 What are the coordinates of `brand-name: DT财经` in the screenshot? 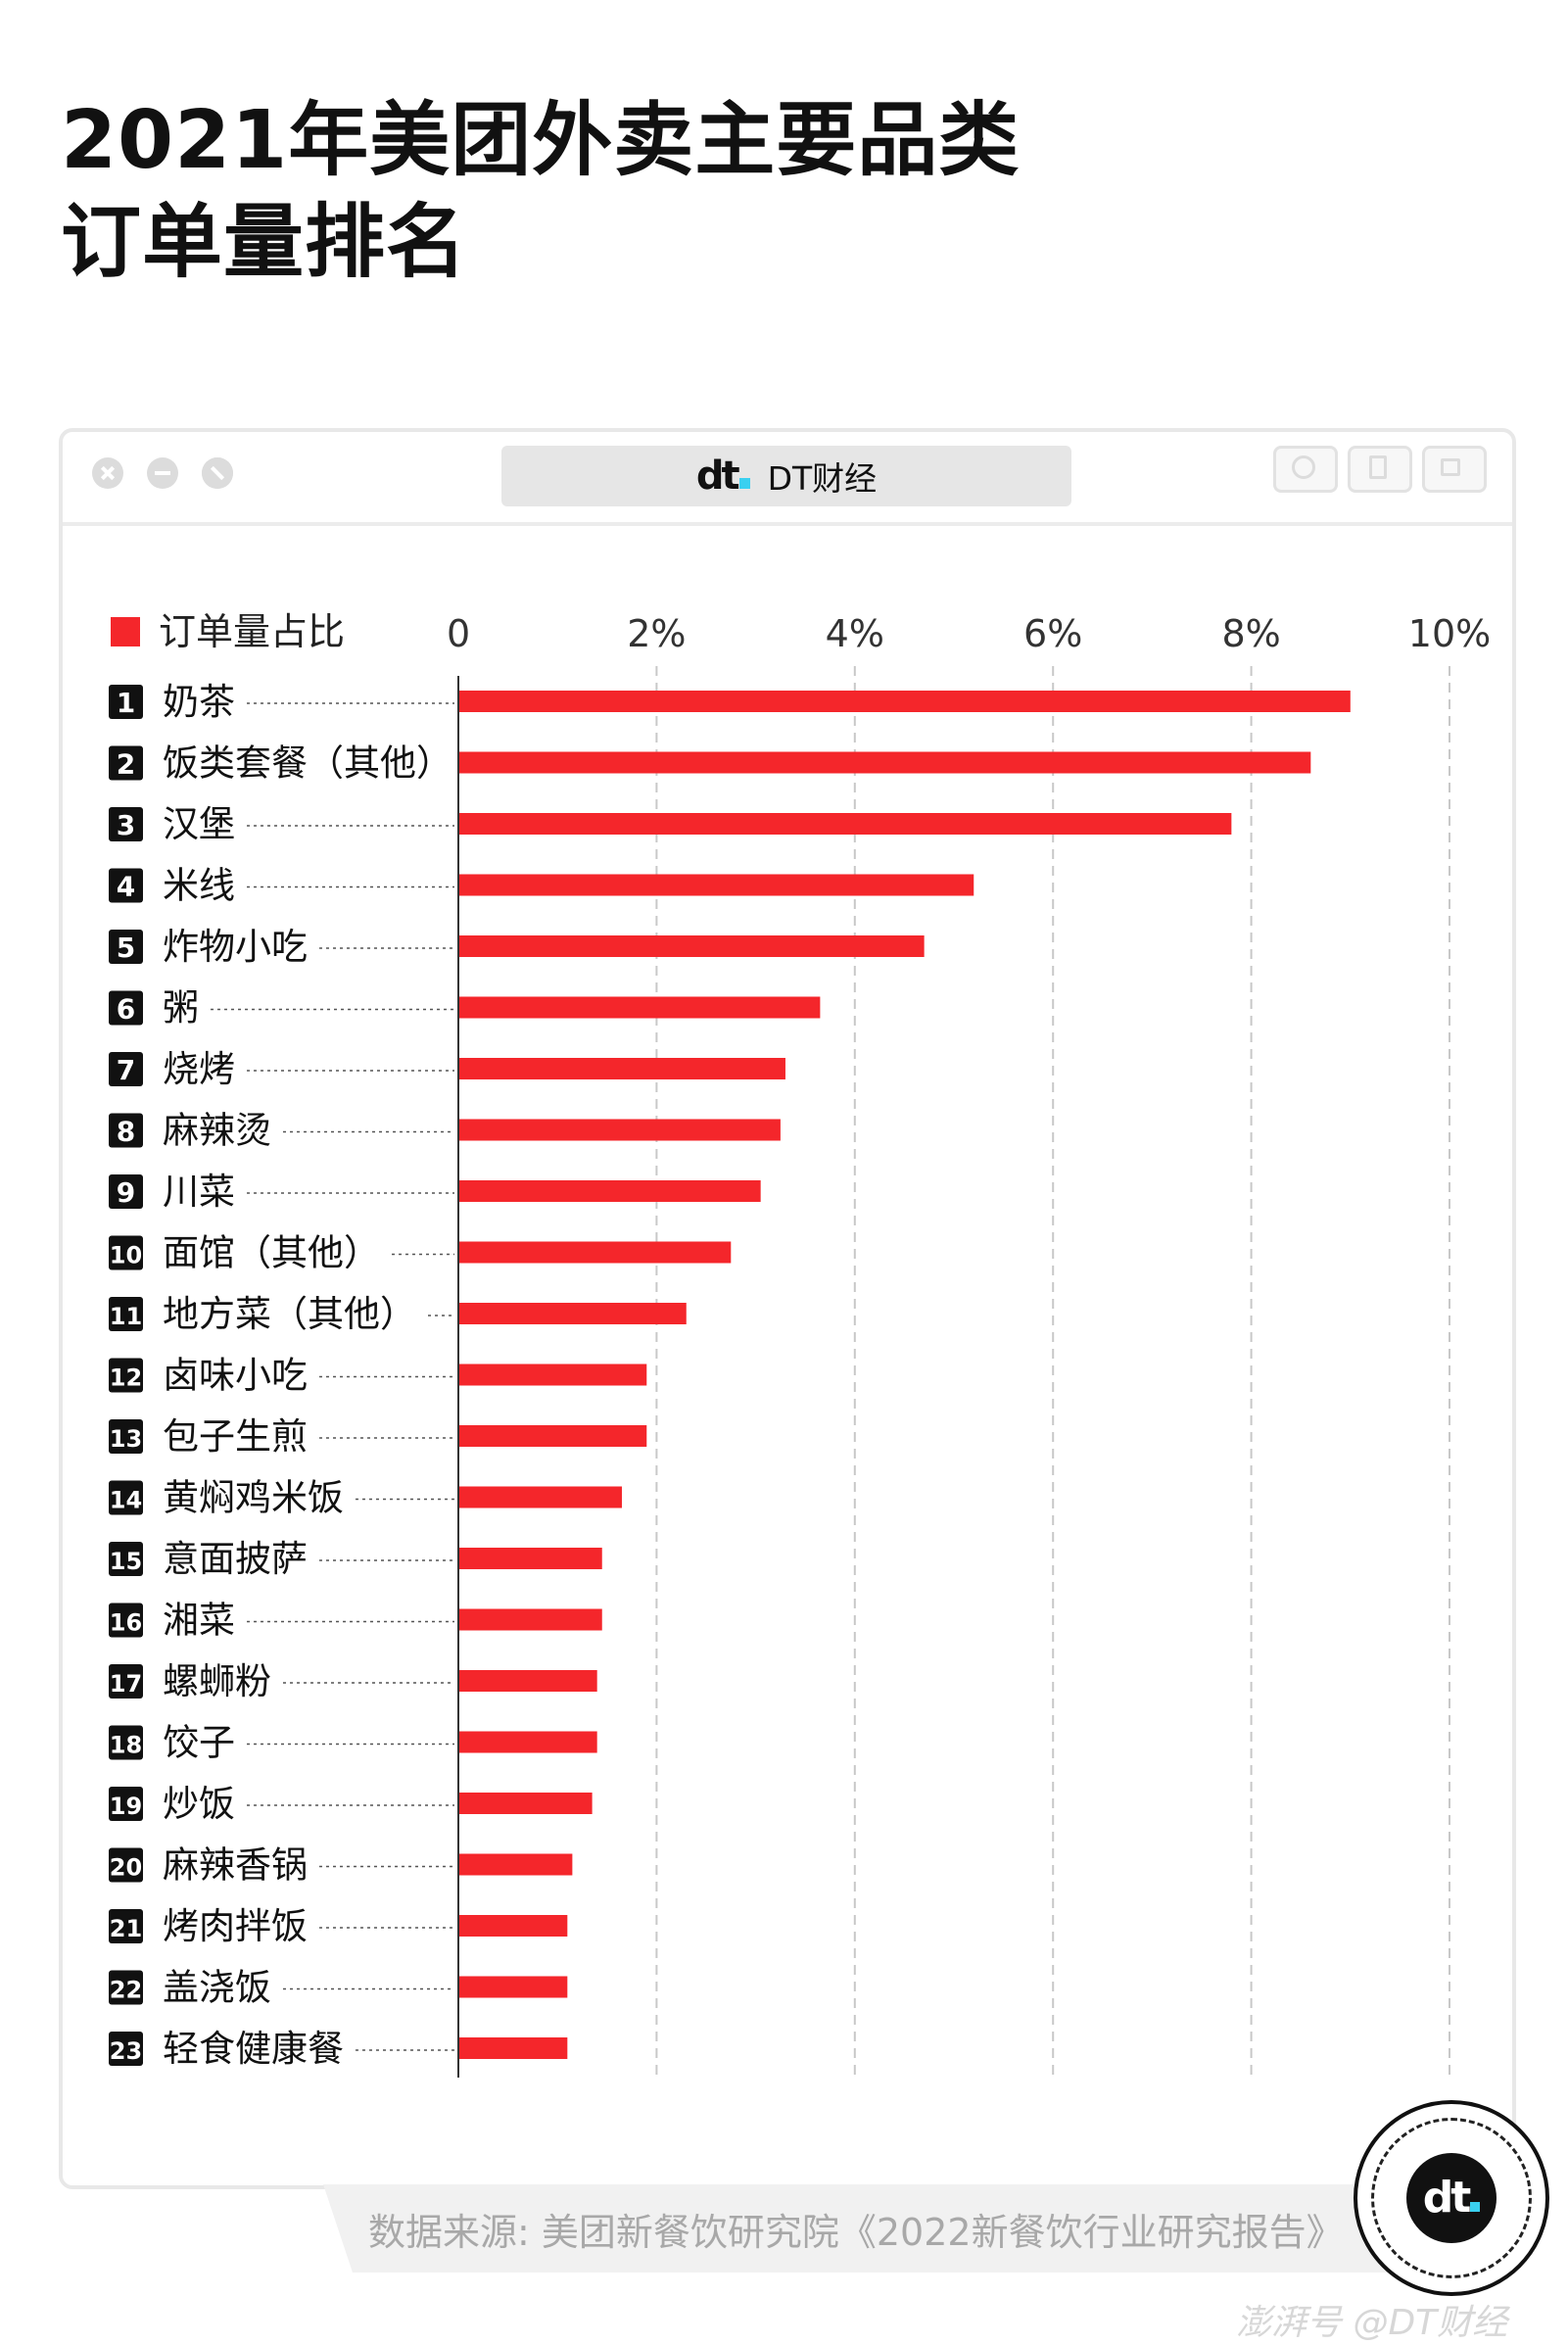 It's located at (822, 479).